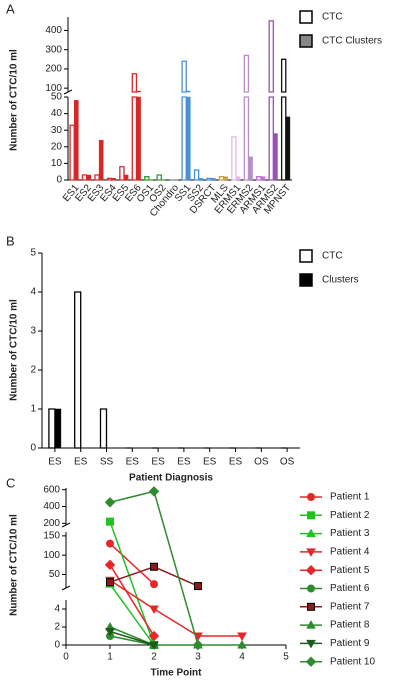 Image resolution: width=417 pixels, height=683 pixels. I want to click on y-tick-label: 40, so click(57, 113).